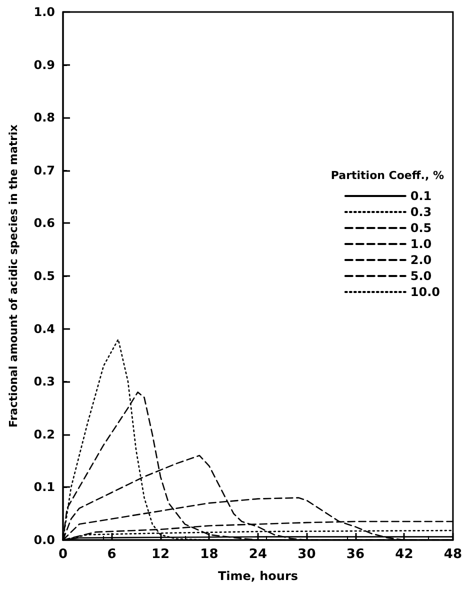 Image resolution: width=465 pixels, height=598 pixels. What do you see at coordinates (355, 554) in the screenshot?
I see `x-tick-label: 36` at bounding box center [355, 554].